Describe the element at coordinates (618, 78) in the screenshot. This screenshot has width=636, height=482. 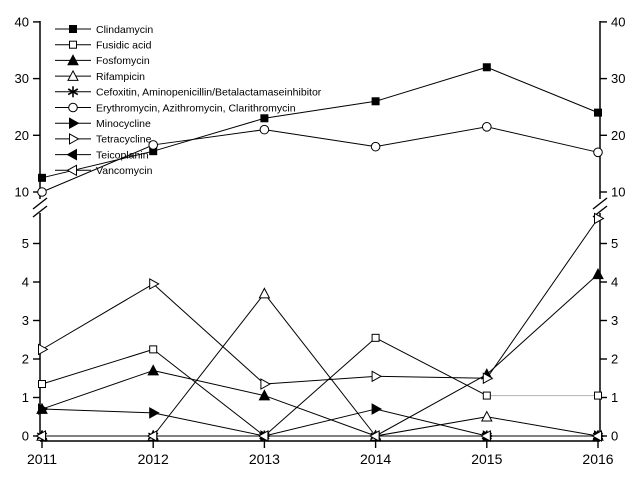
I see `y-tick-label-right-30: 30` at that location.